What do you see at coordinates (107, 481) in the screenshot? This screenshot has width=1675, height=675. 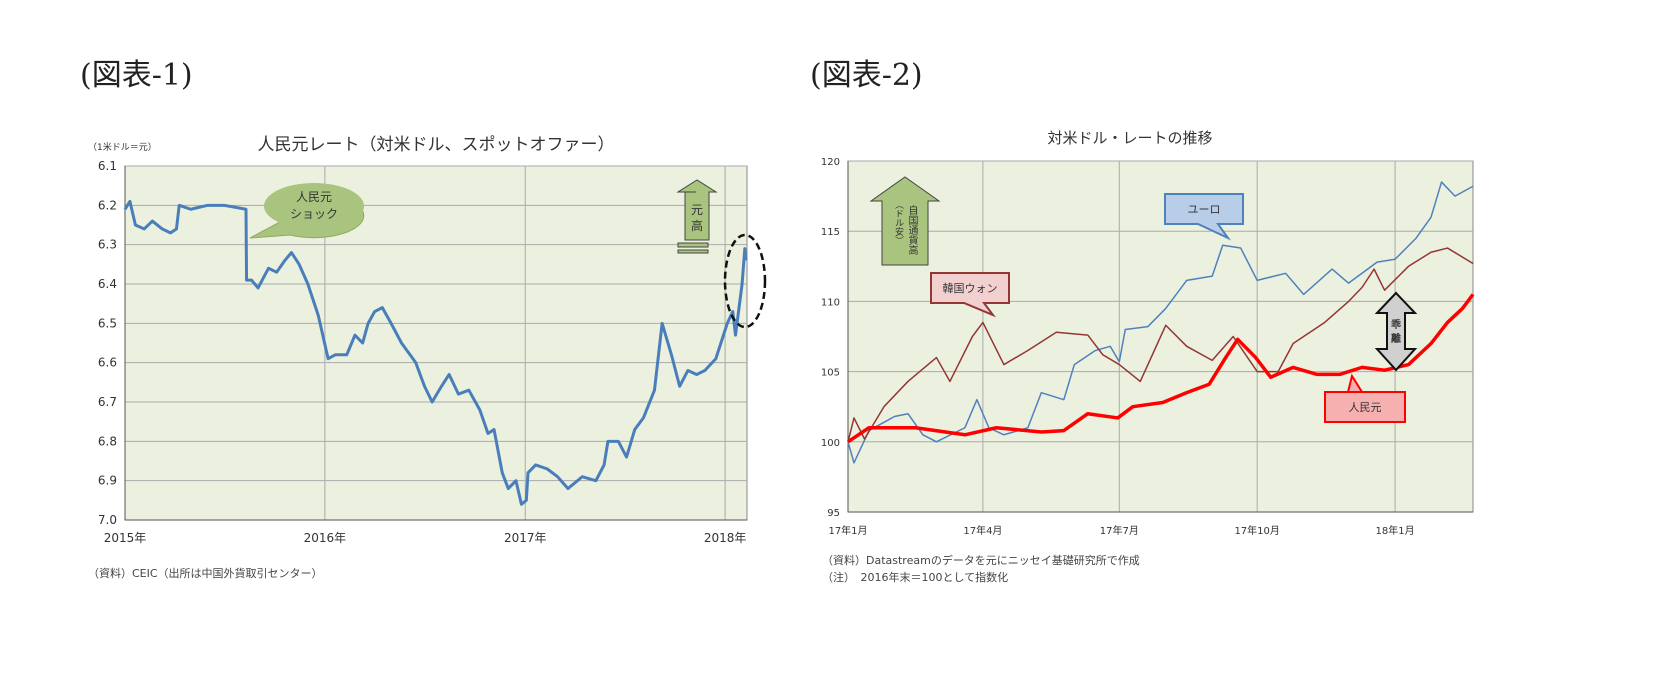 I see `y-tick-label: 6.9` at bounding box center [107, 481].